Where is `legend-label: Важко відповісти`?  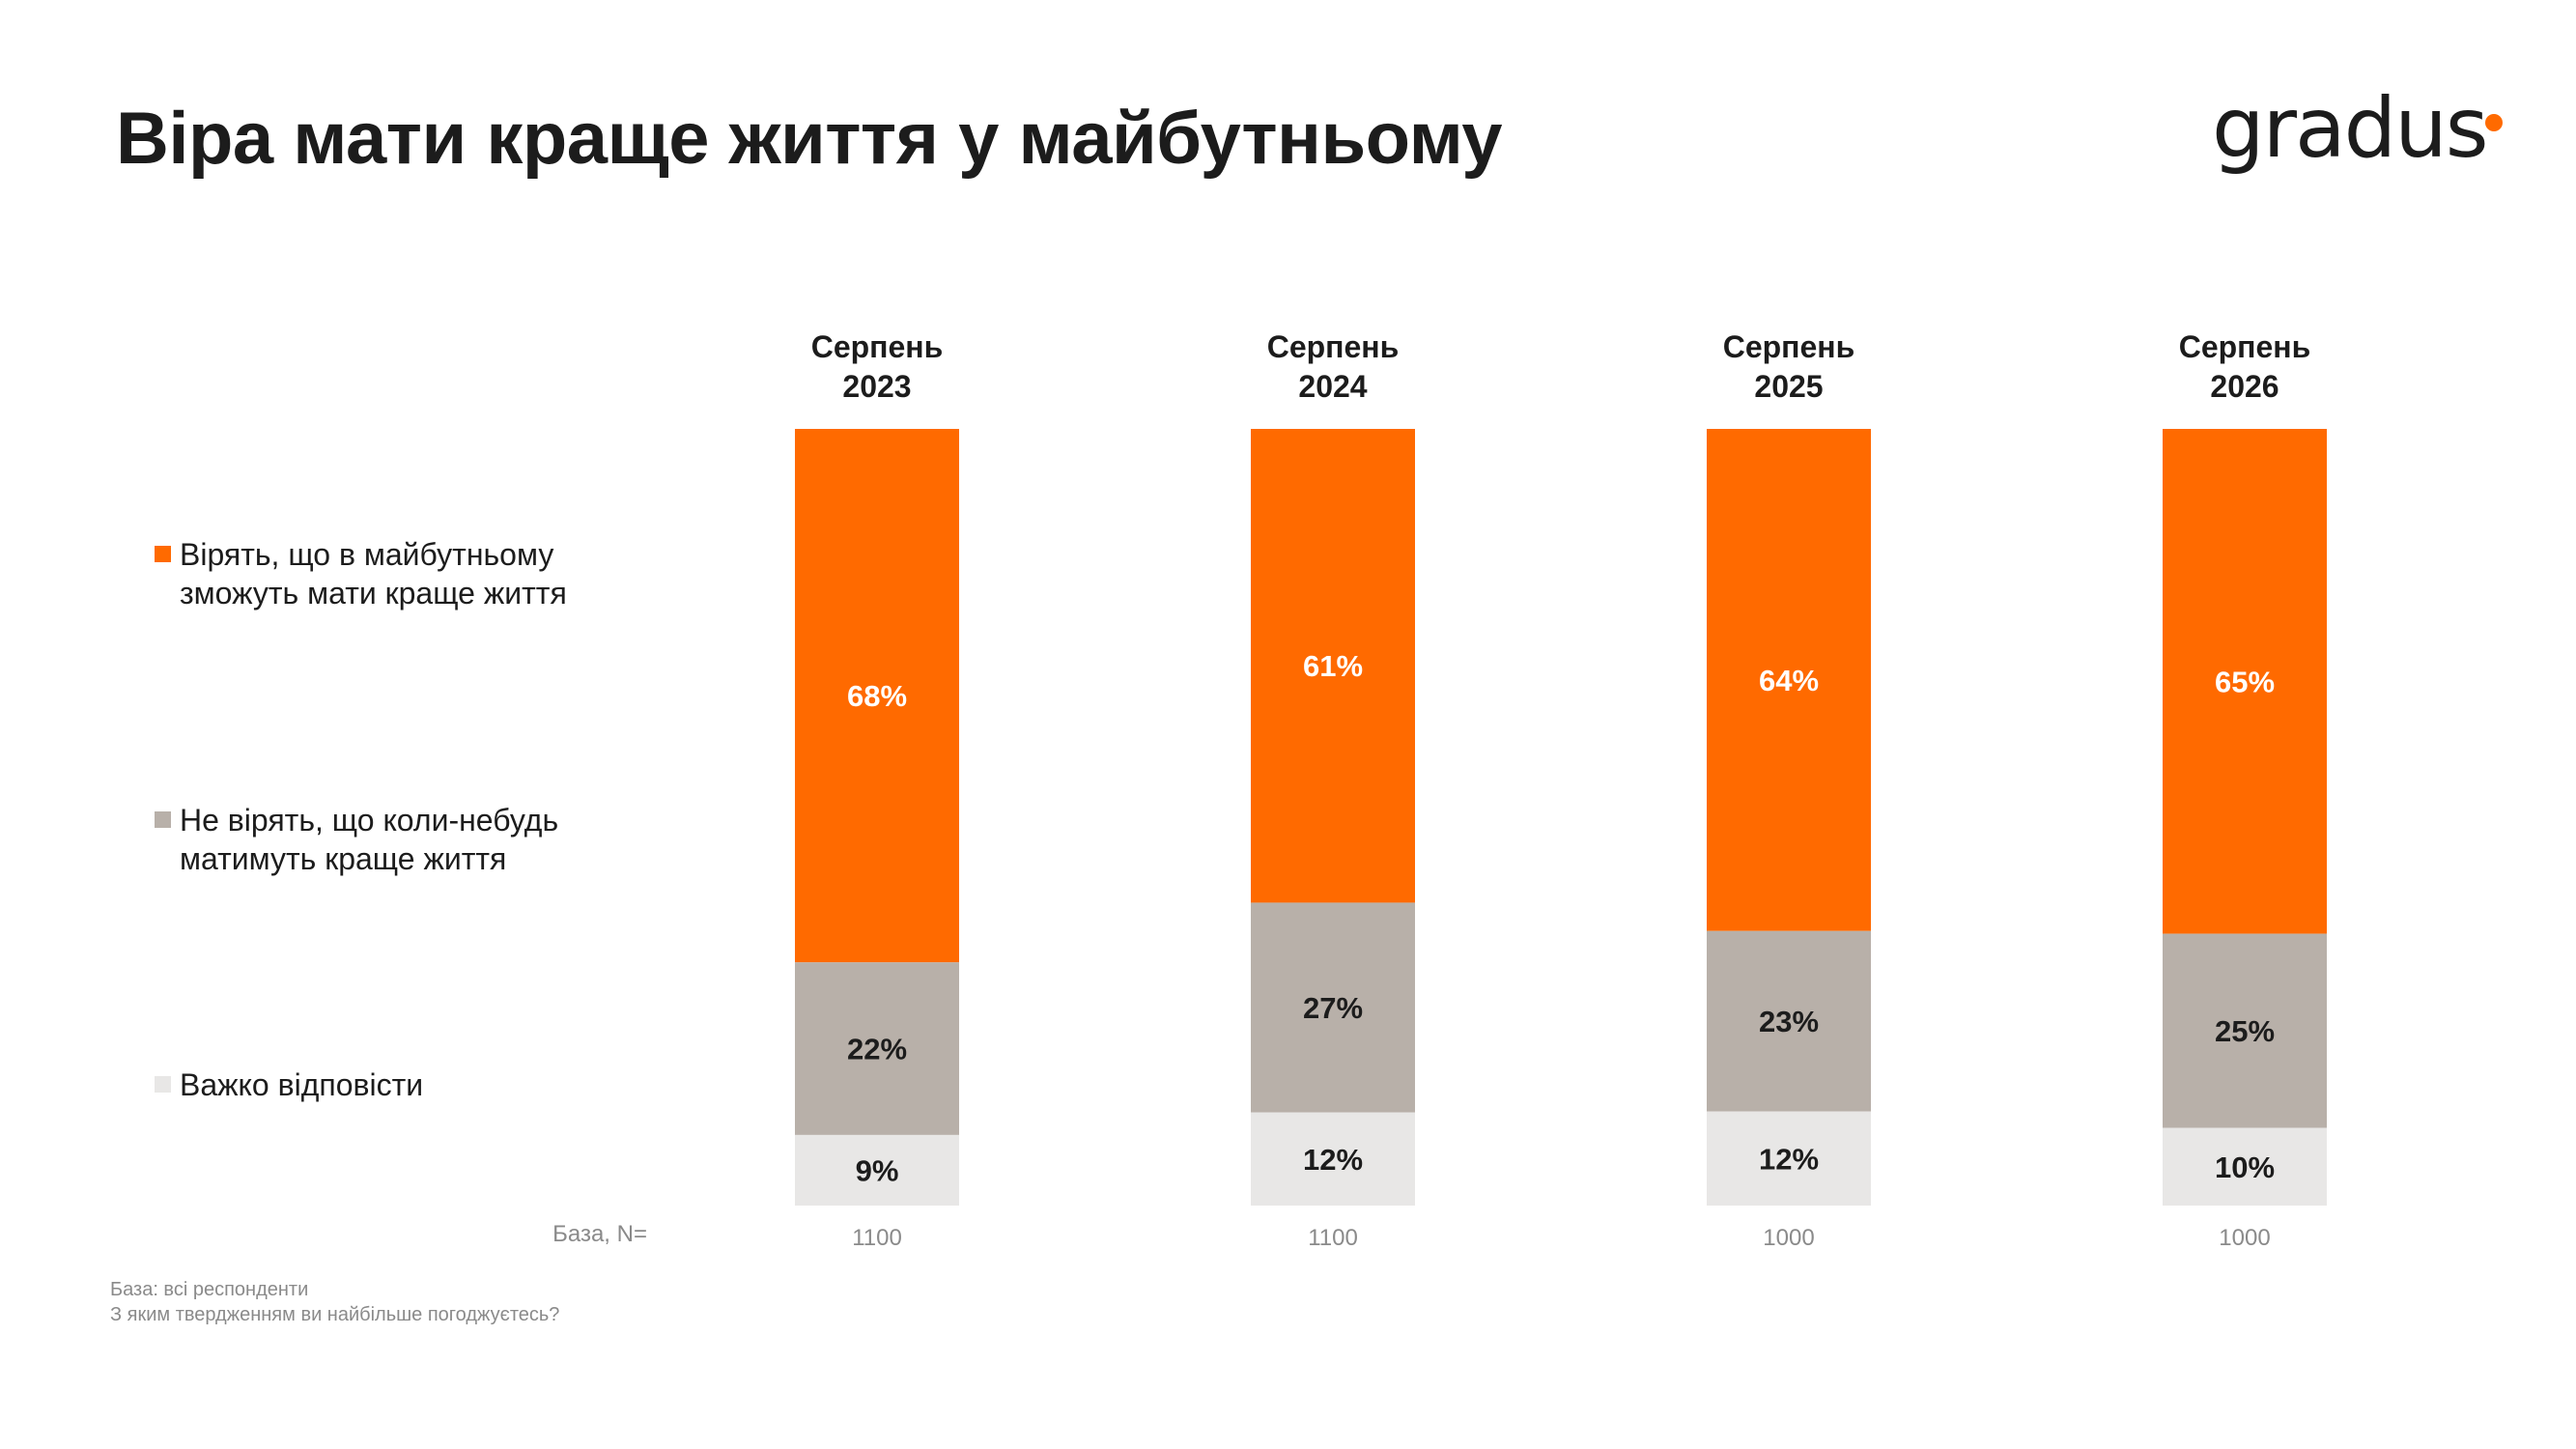
legend-label: Важко відповісти is located at coordinates (302, 1084).